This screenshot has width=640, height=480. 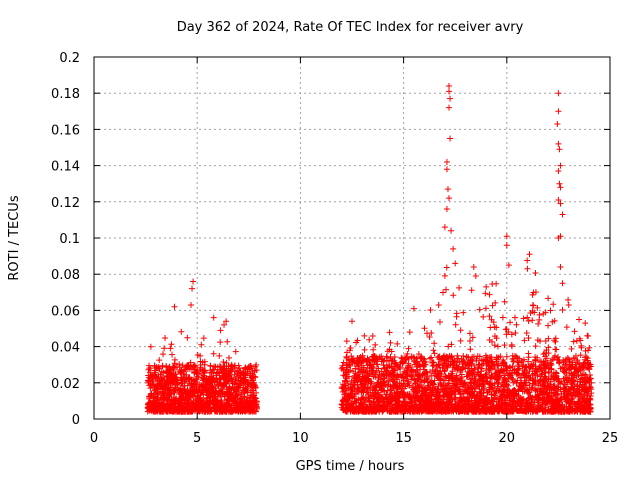 What do you see at coordinates (507, 438) in the screenshot?
I see `x-tick-label: 20` at bounding box center [507, 438].